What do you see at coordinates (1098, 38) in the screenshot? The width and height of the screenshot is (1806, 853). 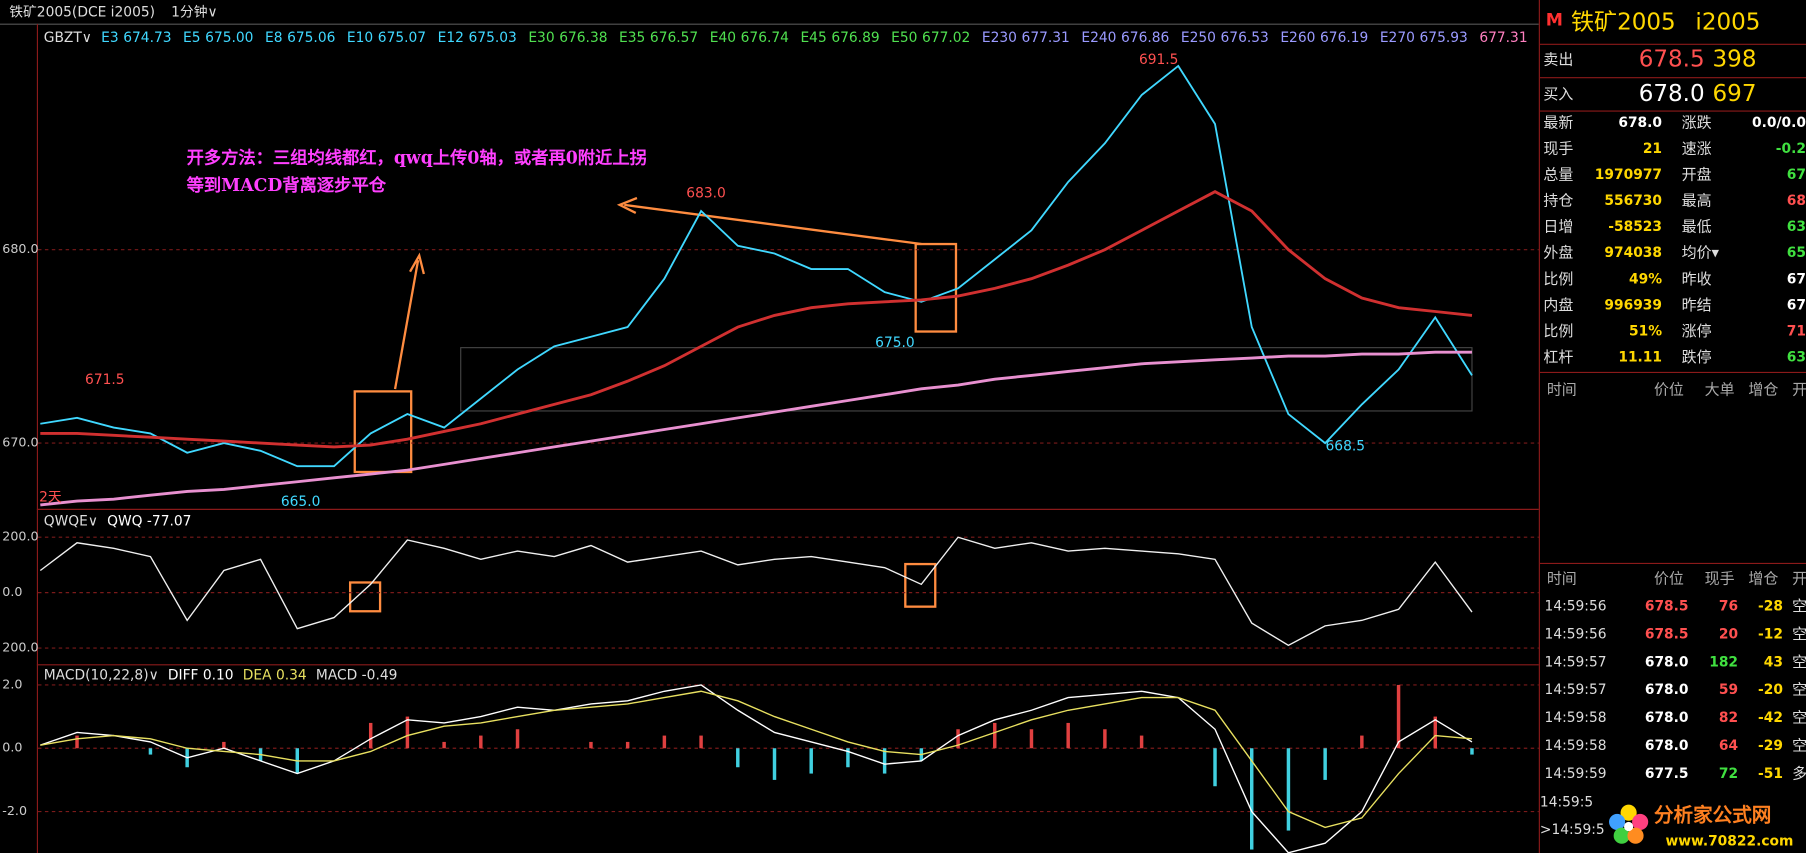 I see `ma-name: E240` at bounding box center [1098, 38].